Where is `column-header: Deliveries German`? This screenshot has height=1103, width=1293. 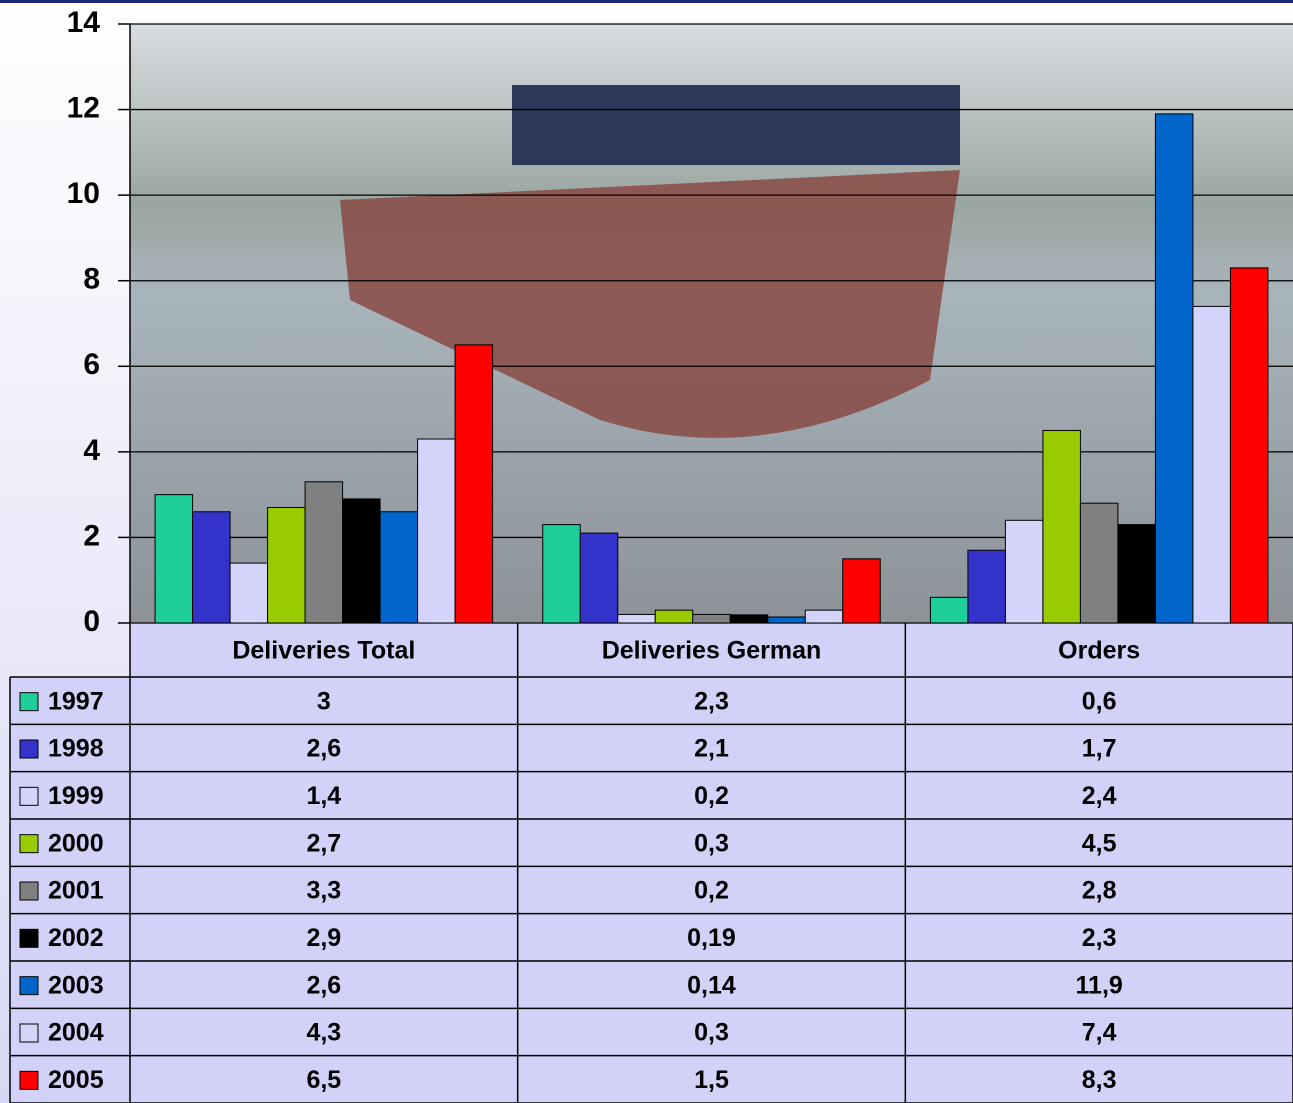
column-header: Deliveries German is located at coordinates (712, 651).